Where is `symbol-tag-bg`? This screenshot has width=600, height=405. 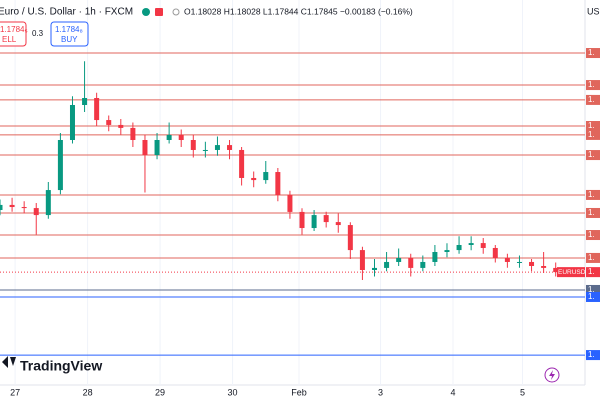 symbol-tag-bg is located at coordinates (571, 272).